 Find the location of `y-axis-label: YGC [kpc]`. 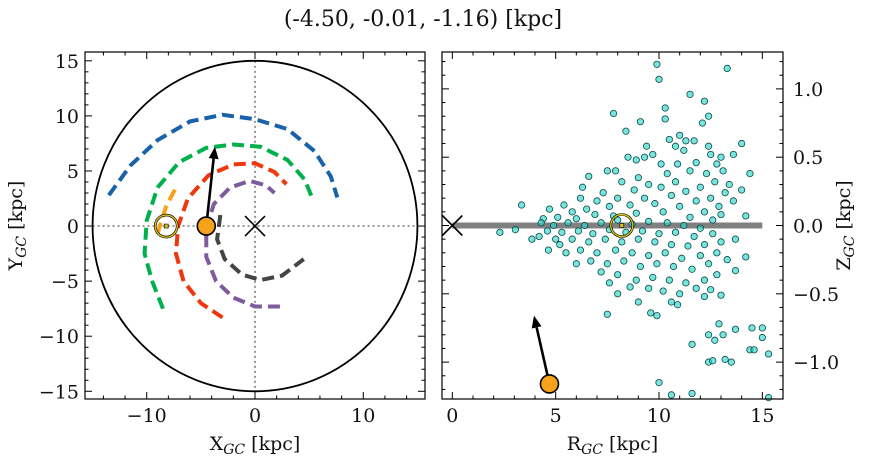

y-axis-label: YGC [kpc] is located at coordinates (17, 226).